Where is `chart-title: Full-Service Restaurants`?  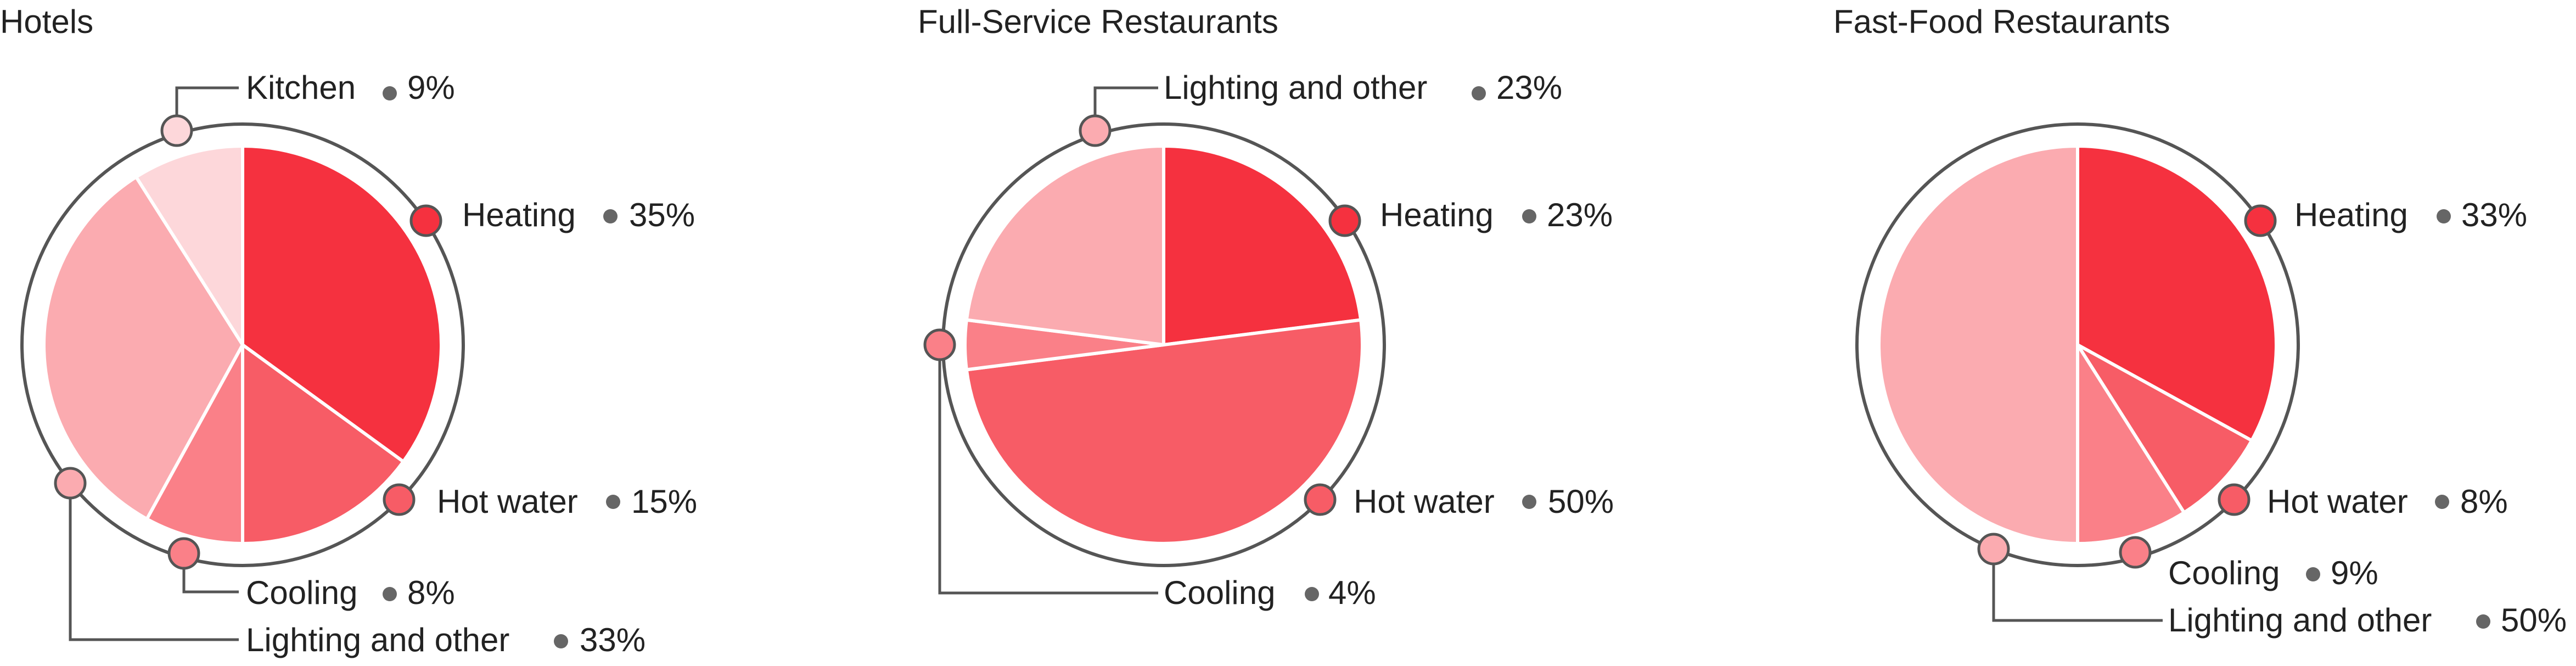 chart-title: Full-Service Restaurants is located at coordinates (1098, 21).